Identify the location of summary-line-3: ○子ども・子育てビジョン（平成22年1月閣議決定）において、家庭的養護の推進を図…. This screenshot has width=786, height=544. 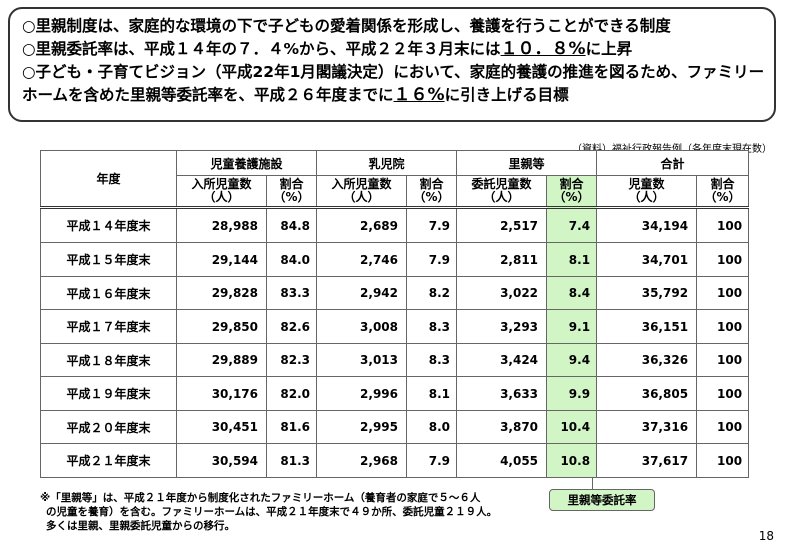
(393, 72).